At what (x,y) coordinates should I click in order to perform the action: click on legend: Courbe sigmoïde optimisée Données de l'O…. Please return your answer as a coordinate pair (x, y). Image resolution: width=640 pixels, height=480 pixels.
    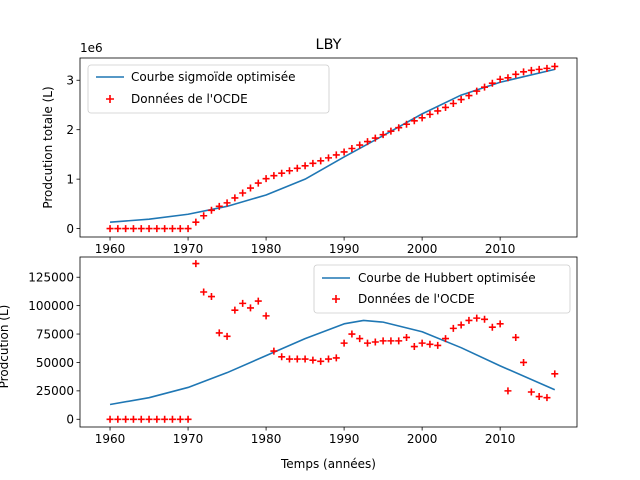
    Looking at the image, I should click on (208, 89).